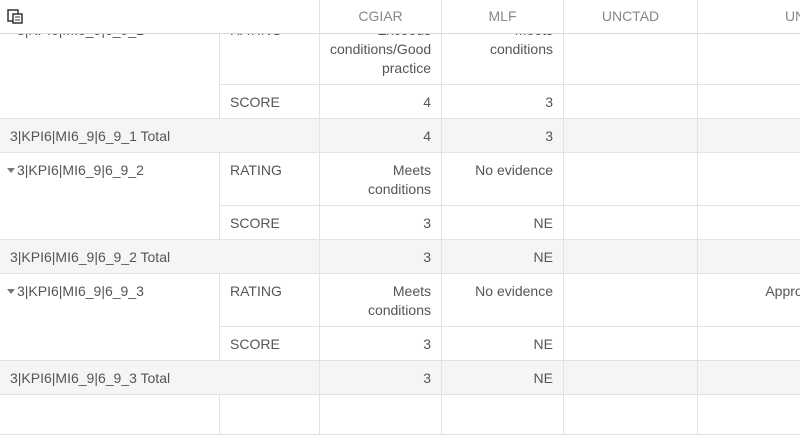  Describe the element at coordinates (110, 415) in the screenshot. I see `row-group-label` at that location.